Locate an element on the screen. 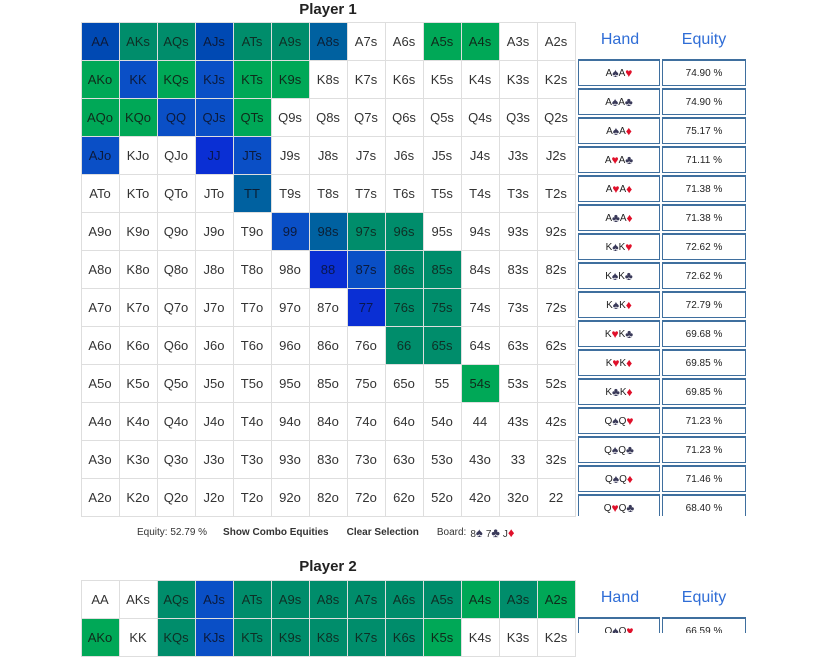  hand-cell: 32s is located at coordinates (556, 459).